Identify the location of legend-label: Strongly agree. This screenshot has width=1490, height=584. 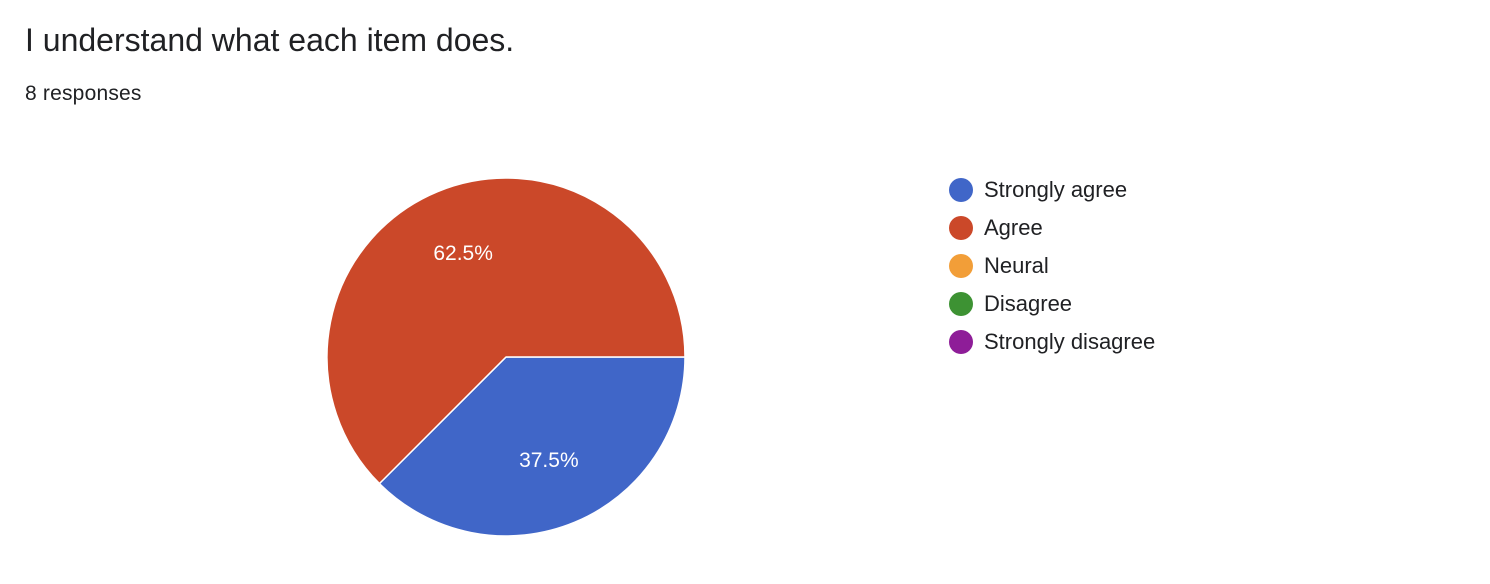
(1056, 189).